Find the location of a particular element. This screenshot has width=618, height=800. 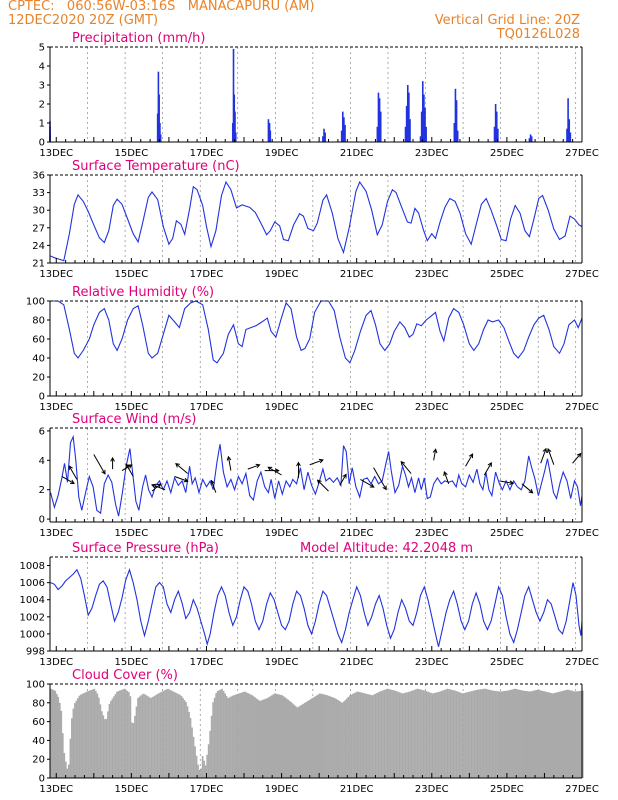

pressure-xtick-label: 13DEC is located at coordinates (56, 662).